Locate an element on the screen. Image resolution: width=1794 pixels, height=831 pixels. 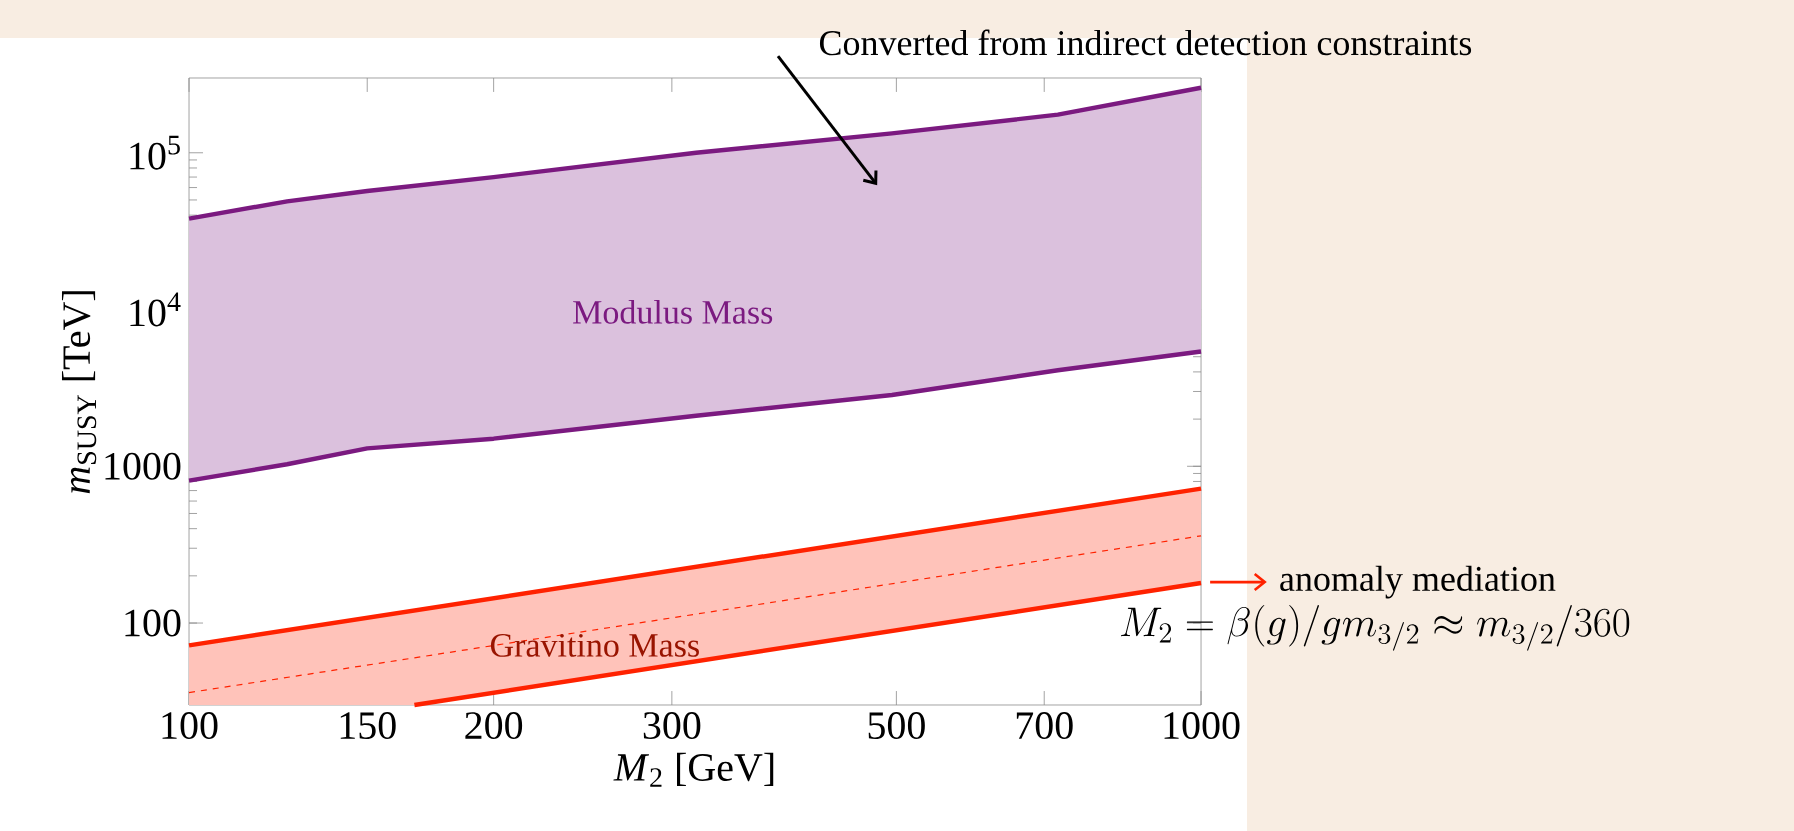
annotation: Modulus Mass is located at coordinates (673, 311).